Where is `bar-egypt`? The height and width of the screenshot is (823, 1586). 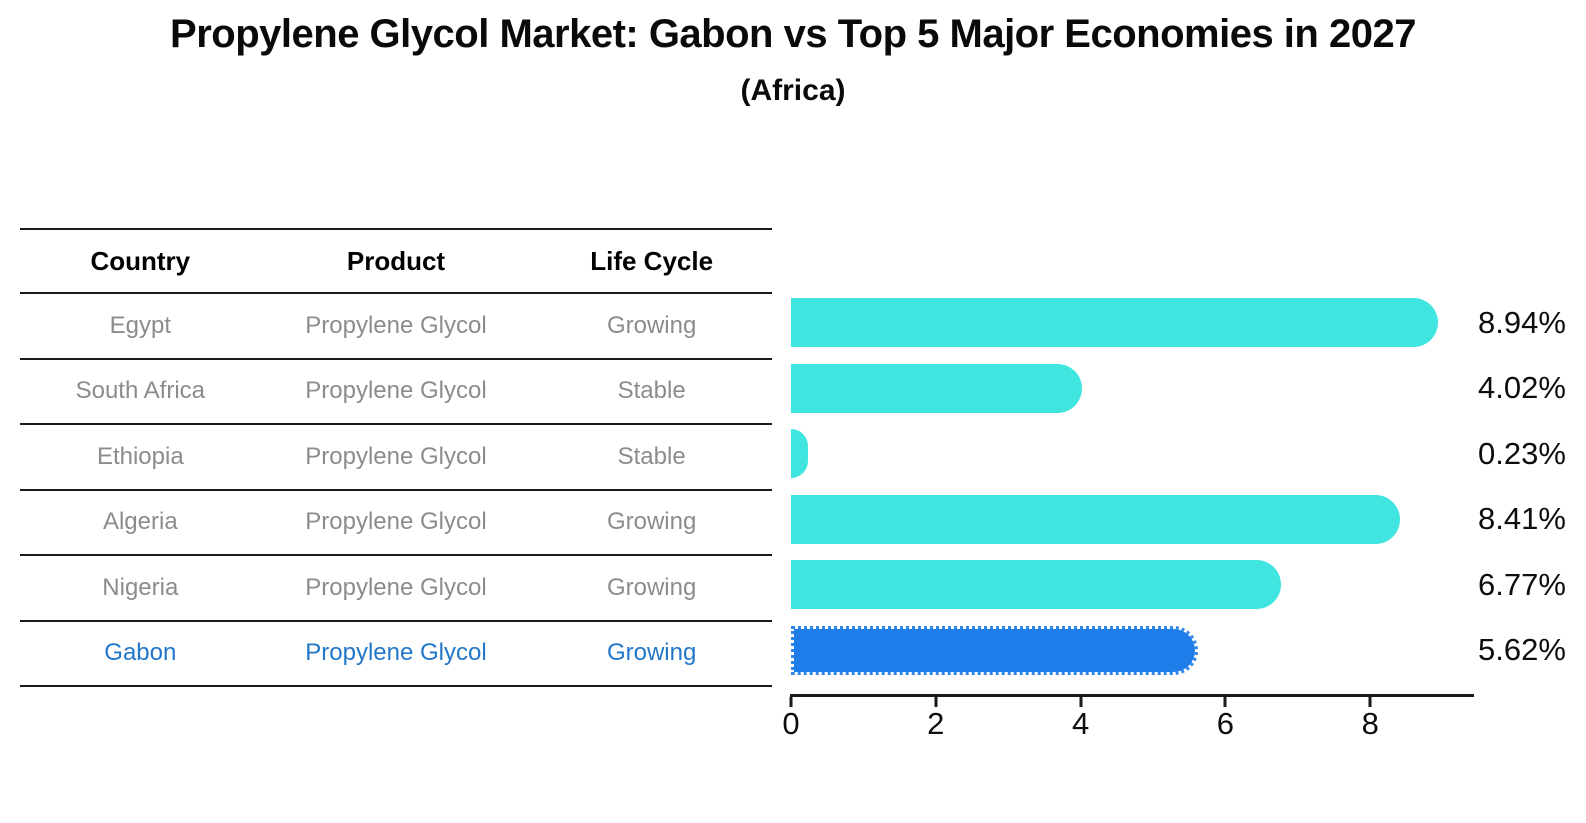
bar-egypt is located at coordinates (1115, 322).